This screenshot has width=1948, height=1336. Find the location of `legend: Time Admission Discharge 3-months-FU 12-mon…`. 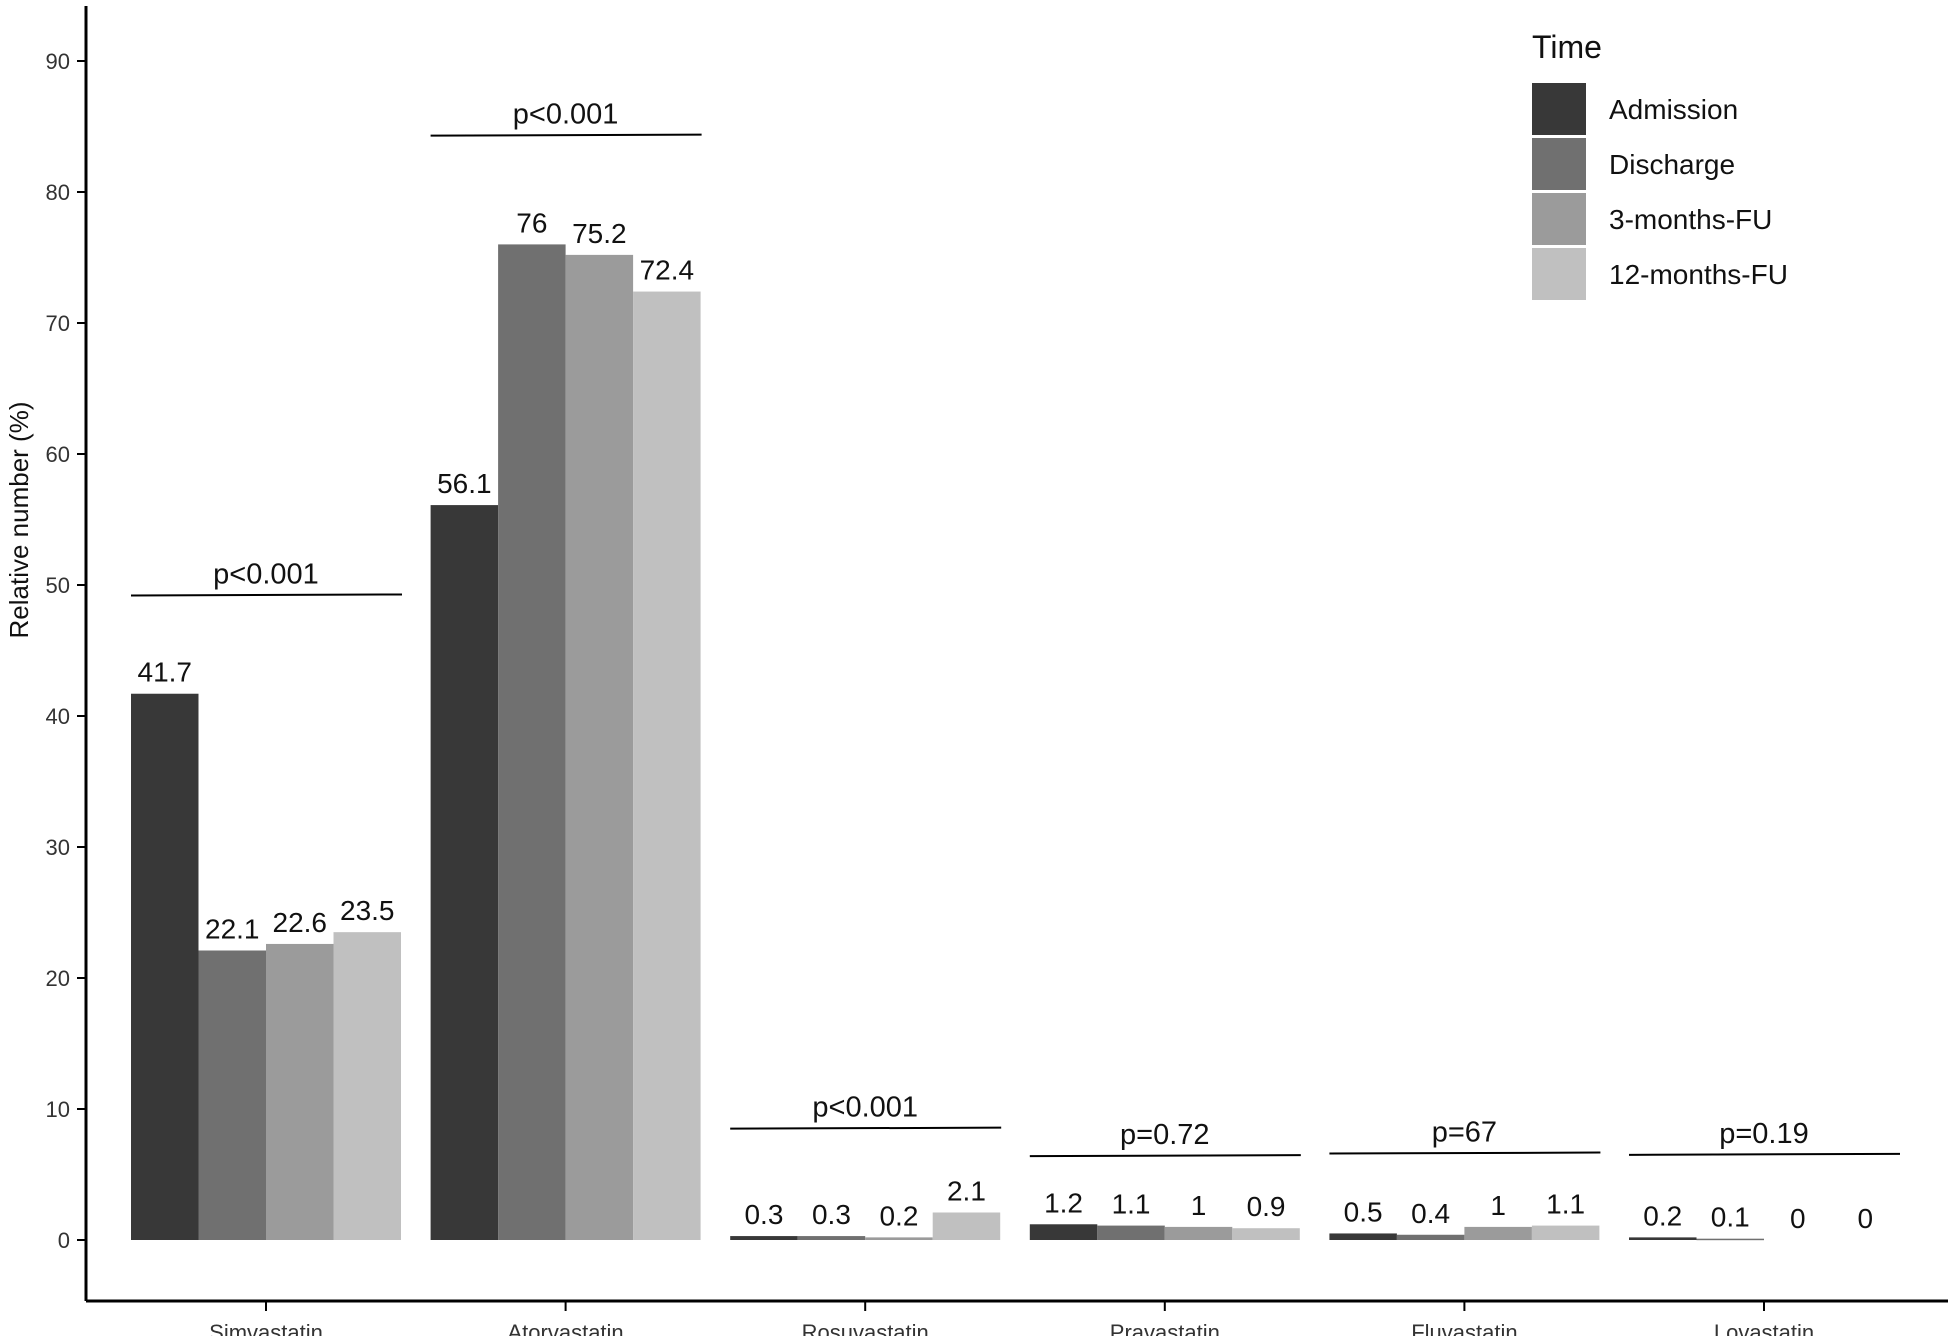

legend: Time Admission Discharge 3-months-FU 12-mon… is located at coordinates (1660, 164).